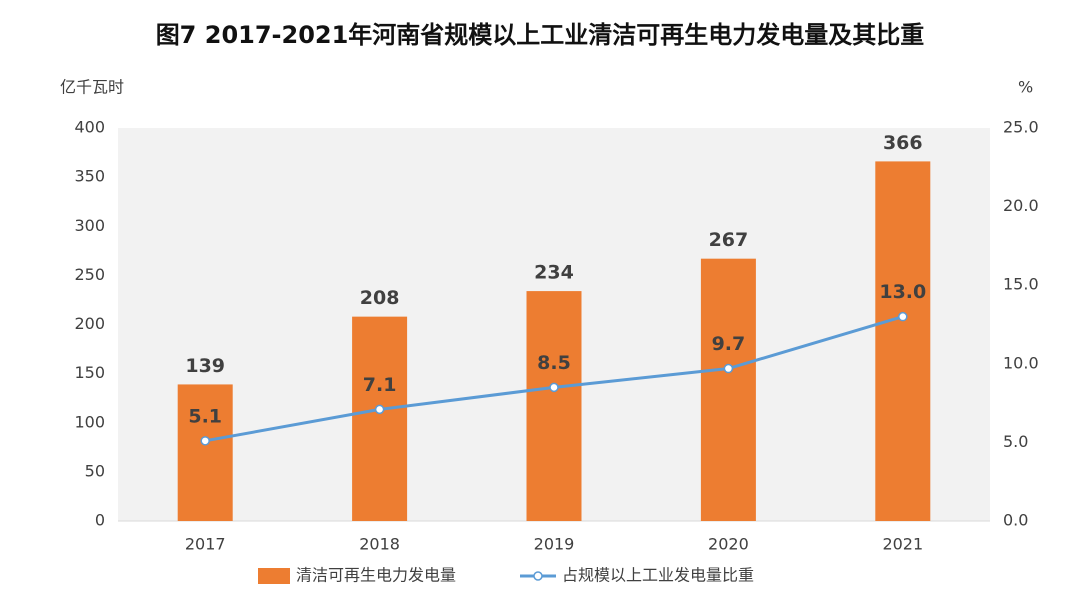 Image resolution: width=1080 pixels, height=601 pixels. I want to click on legend-label: 清洁可再生电力发电量, so click(376, 575).